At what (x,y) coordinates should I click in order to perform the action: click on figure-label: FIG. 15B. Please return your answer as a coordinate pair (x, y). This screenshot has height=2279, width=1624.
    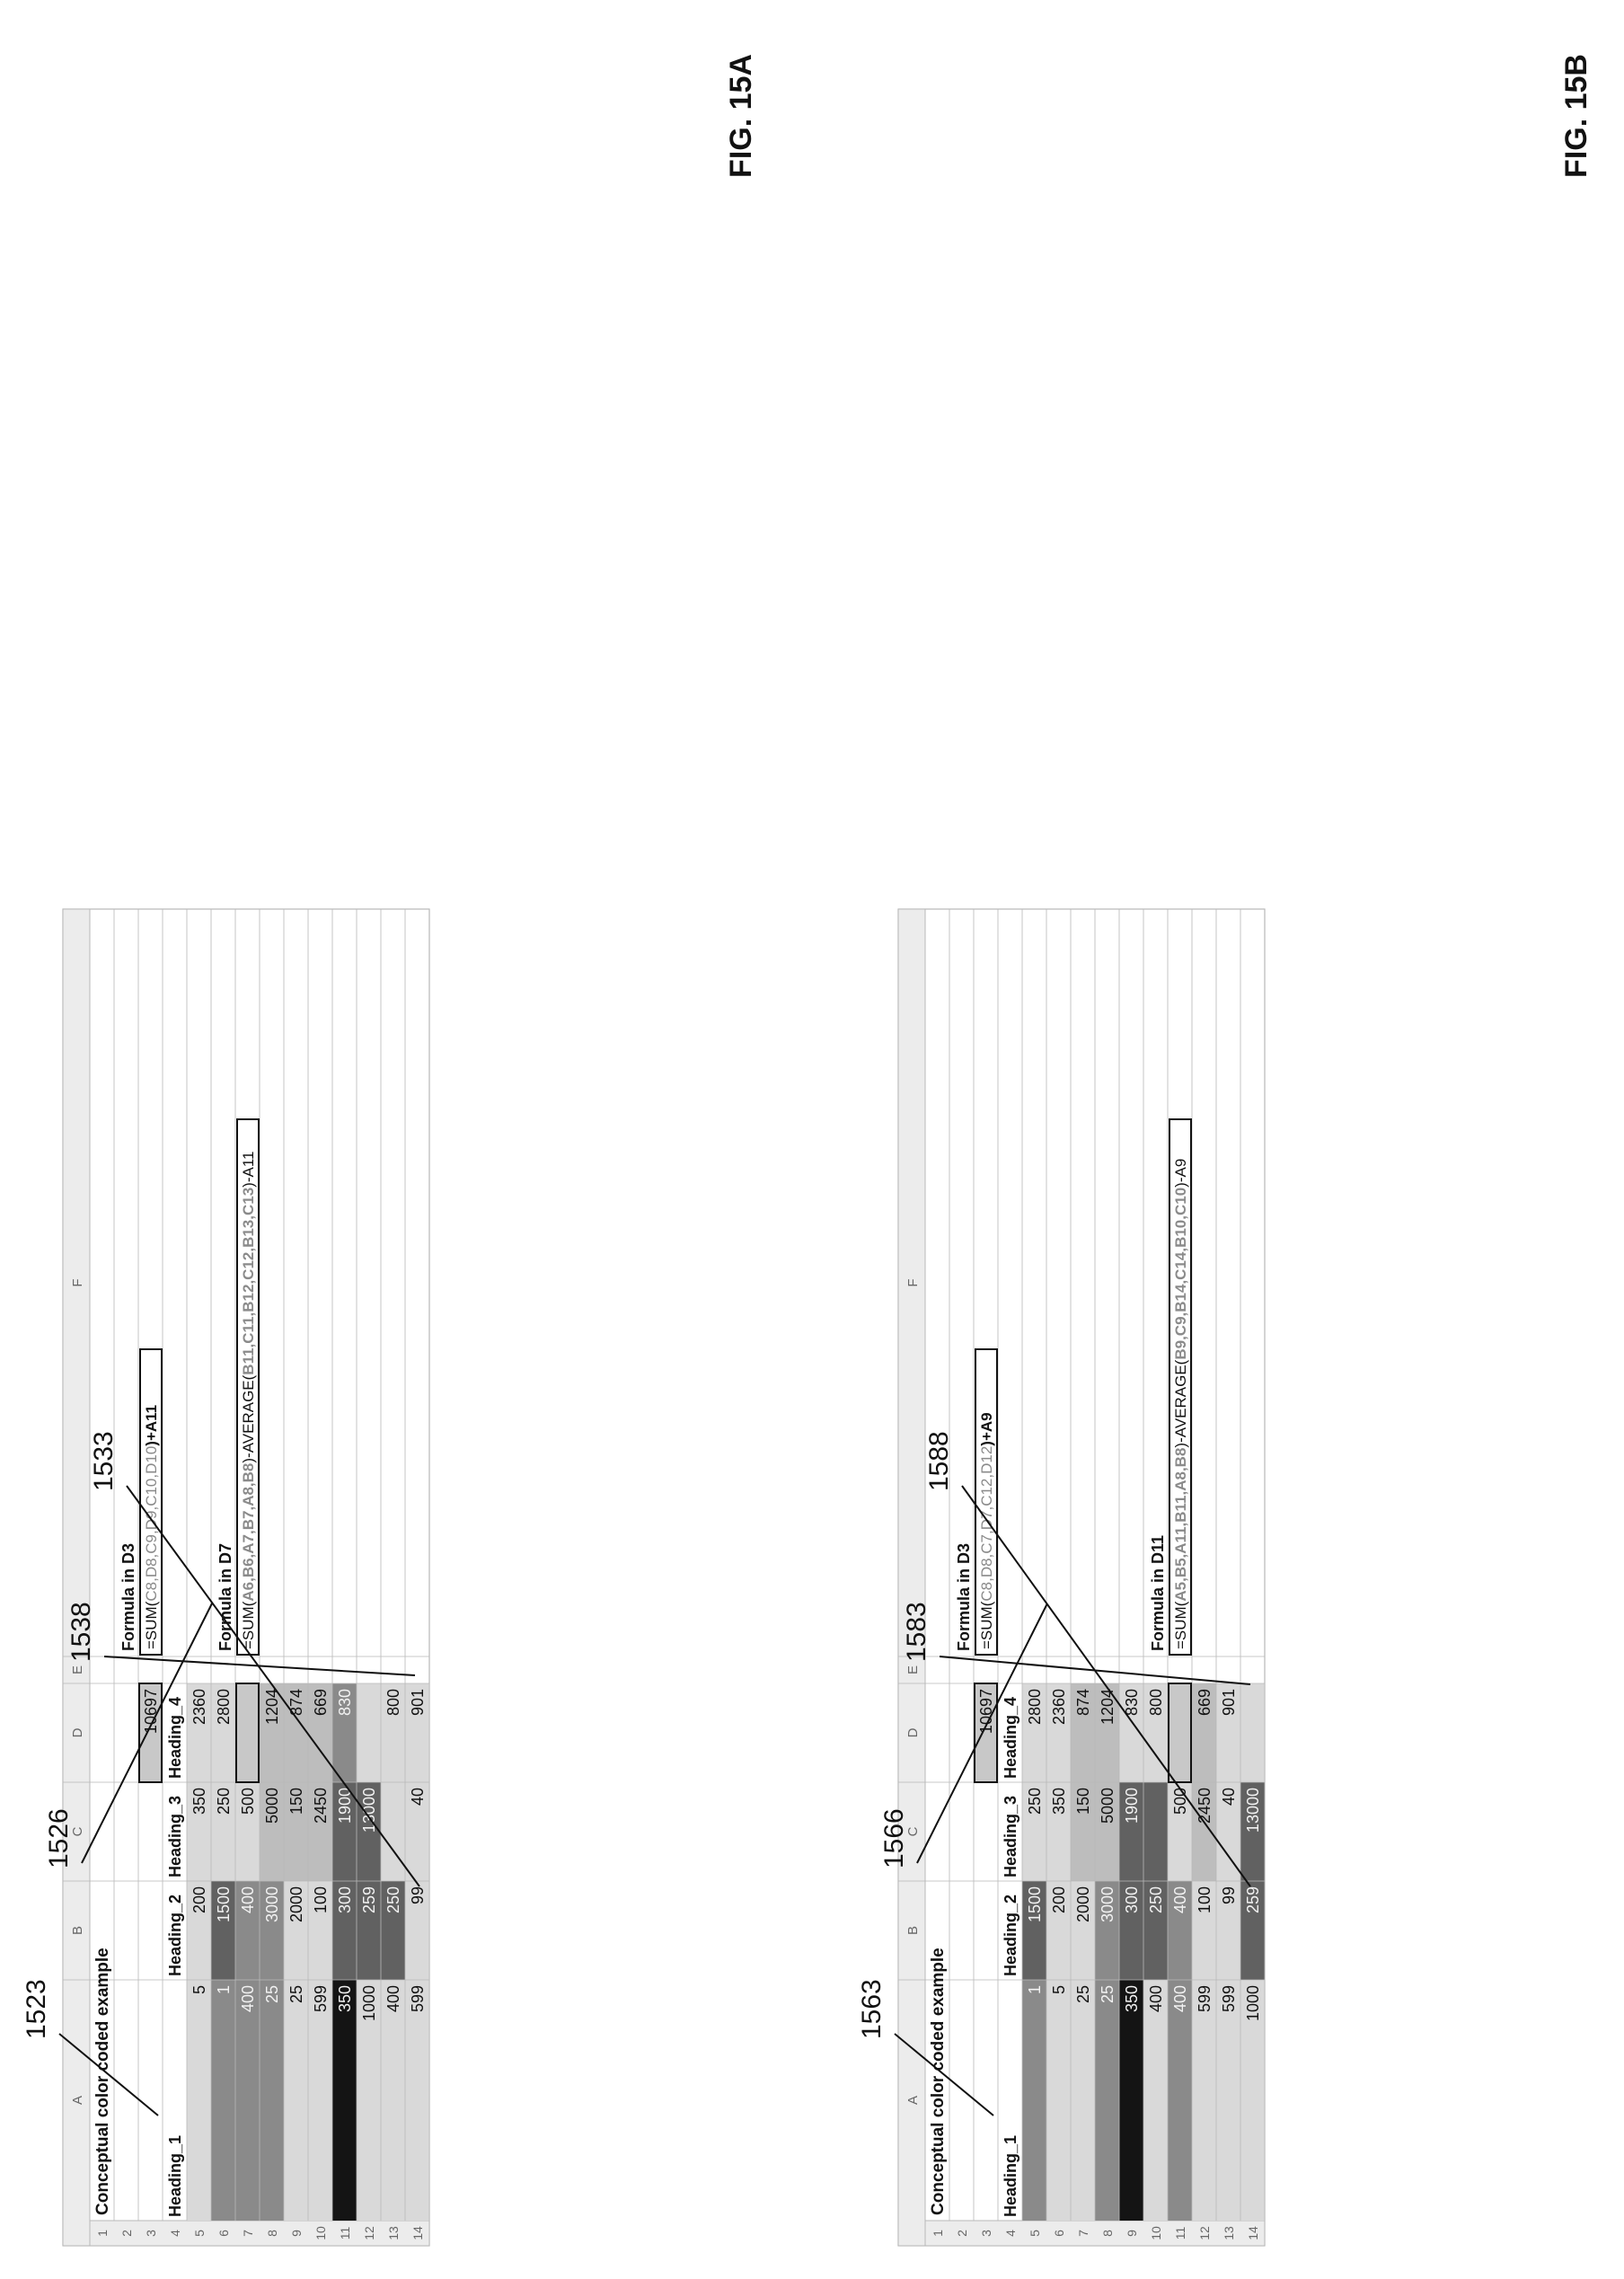
    Looking at the image, I should click on (1576, 116).